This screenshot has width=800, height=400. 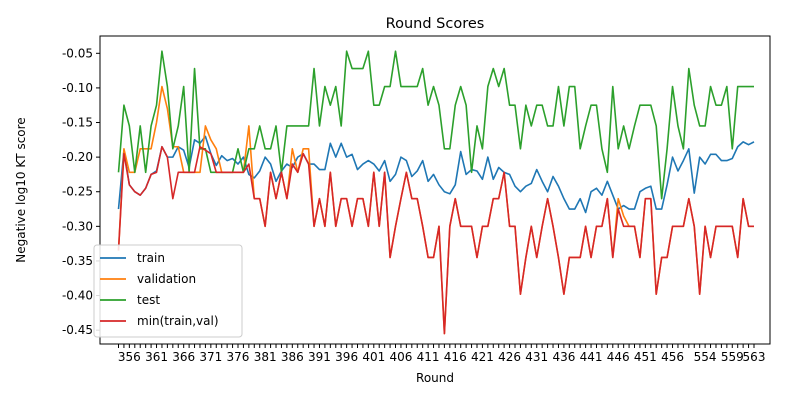 What do you see at coordinates (482, 357) in the screenshot?
I see `x-tick-label: 421` at bounding box center [482, 357].